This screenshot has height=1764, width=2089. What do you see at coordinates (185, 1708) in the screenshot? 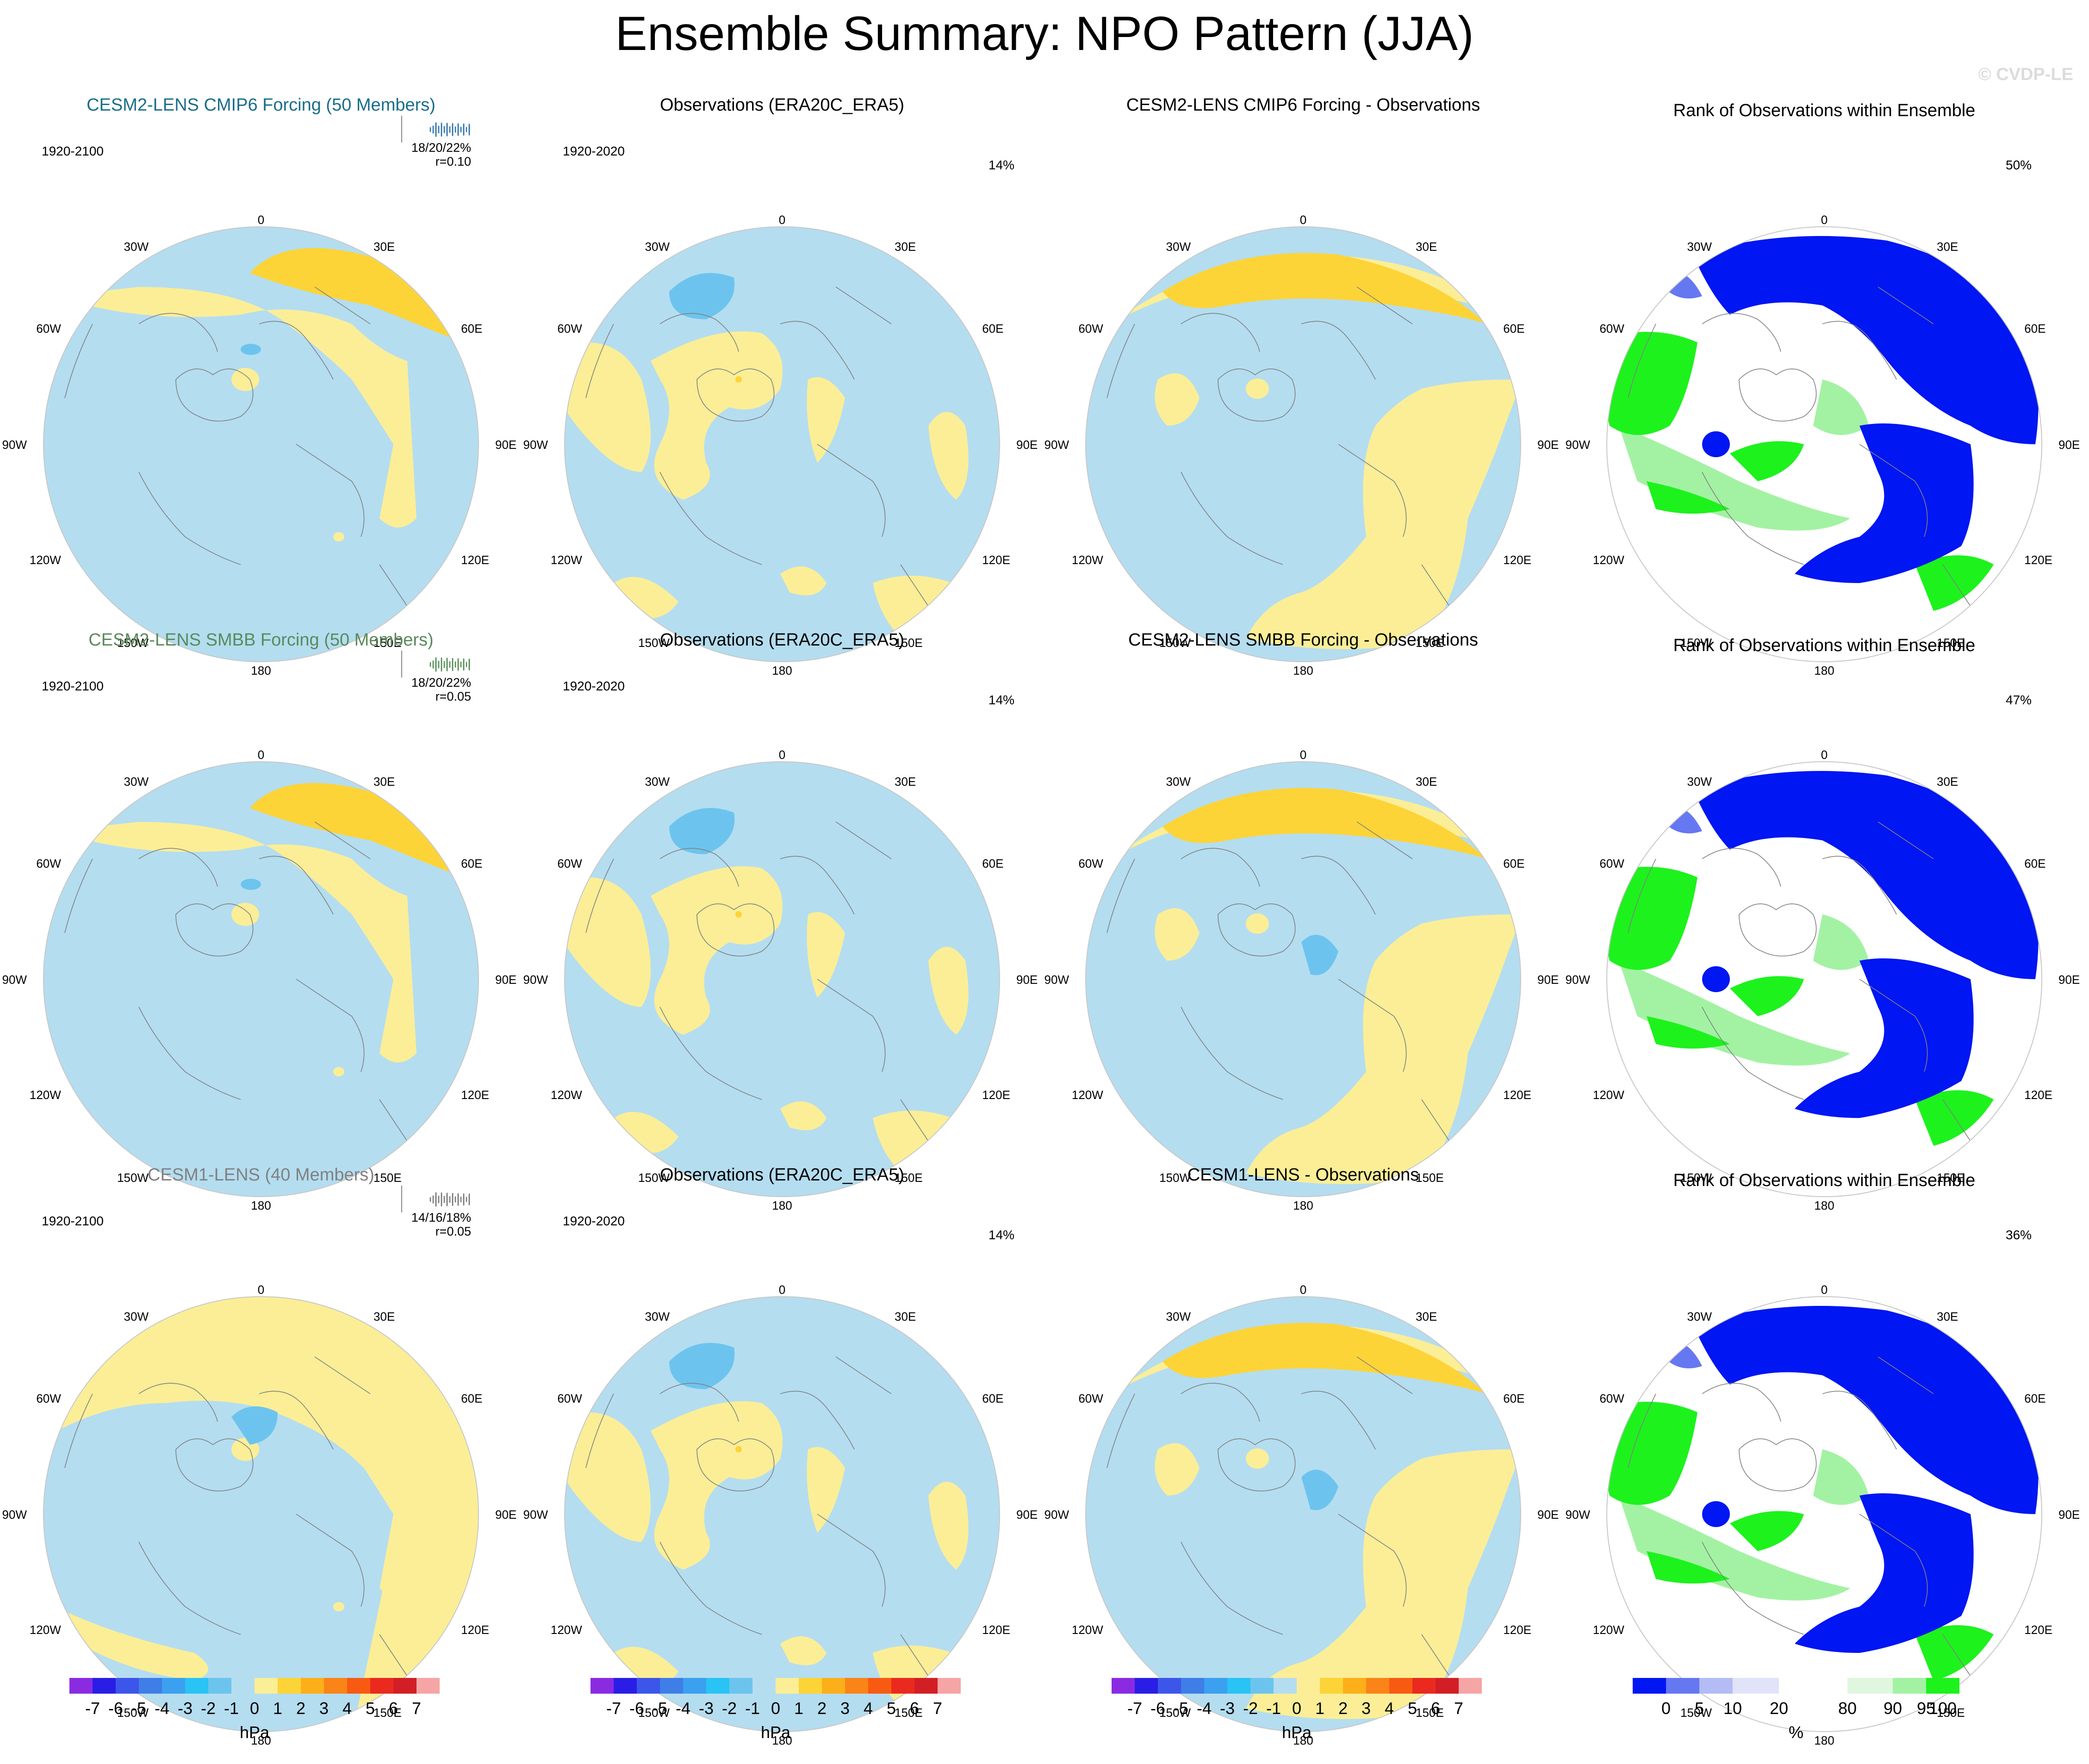
I see `colorbar-tick-label: -3` at bounding box center [185, 1708].